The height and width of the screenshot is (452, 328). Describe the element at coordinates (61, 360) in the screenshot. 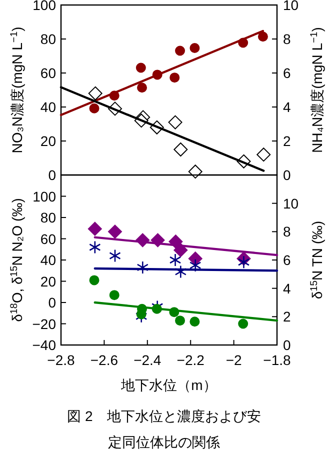

I see `x-tick-label: −2.8` at that location.